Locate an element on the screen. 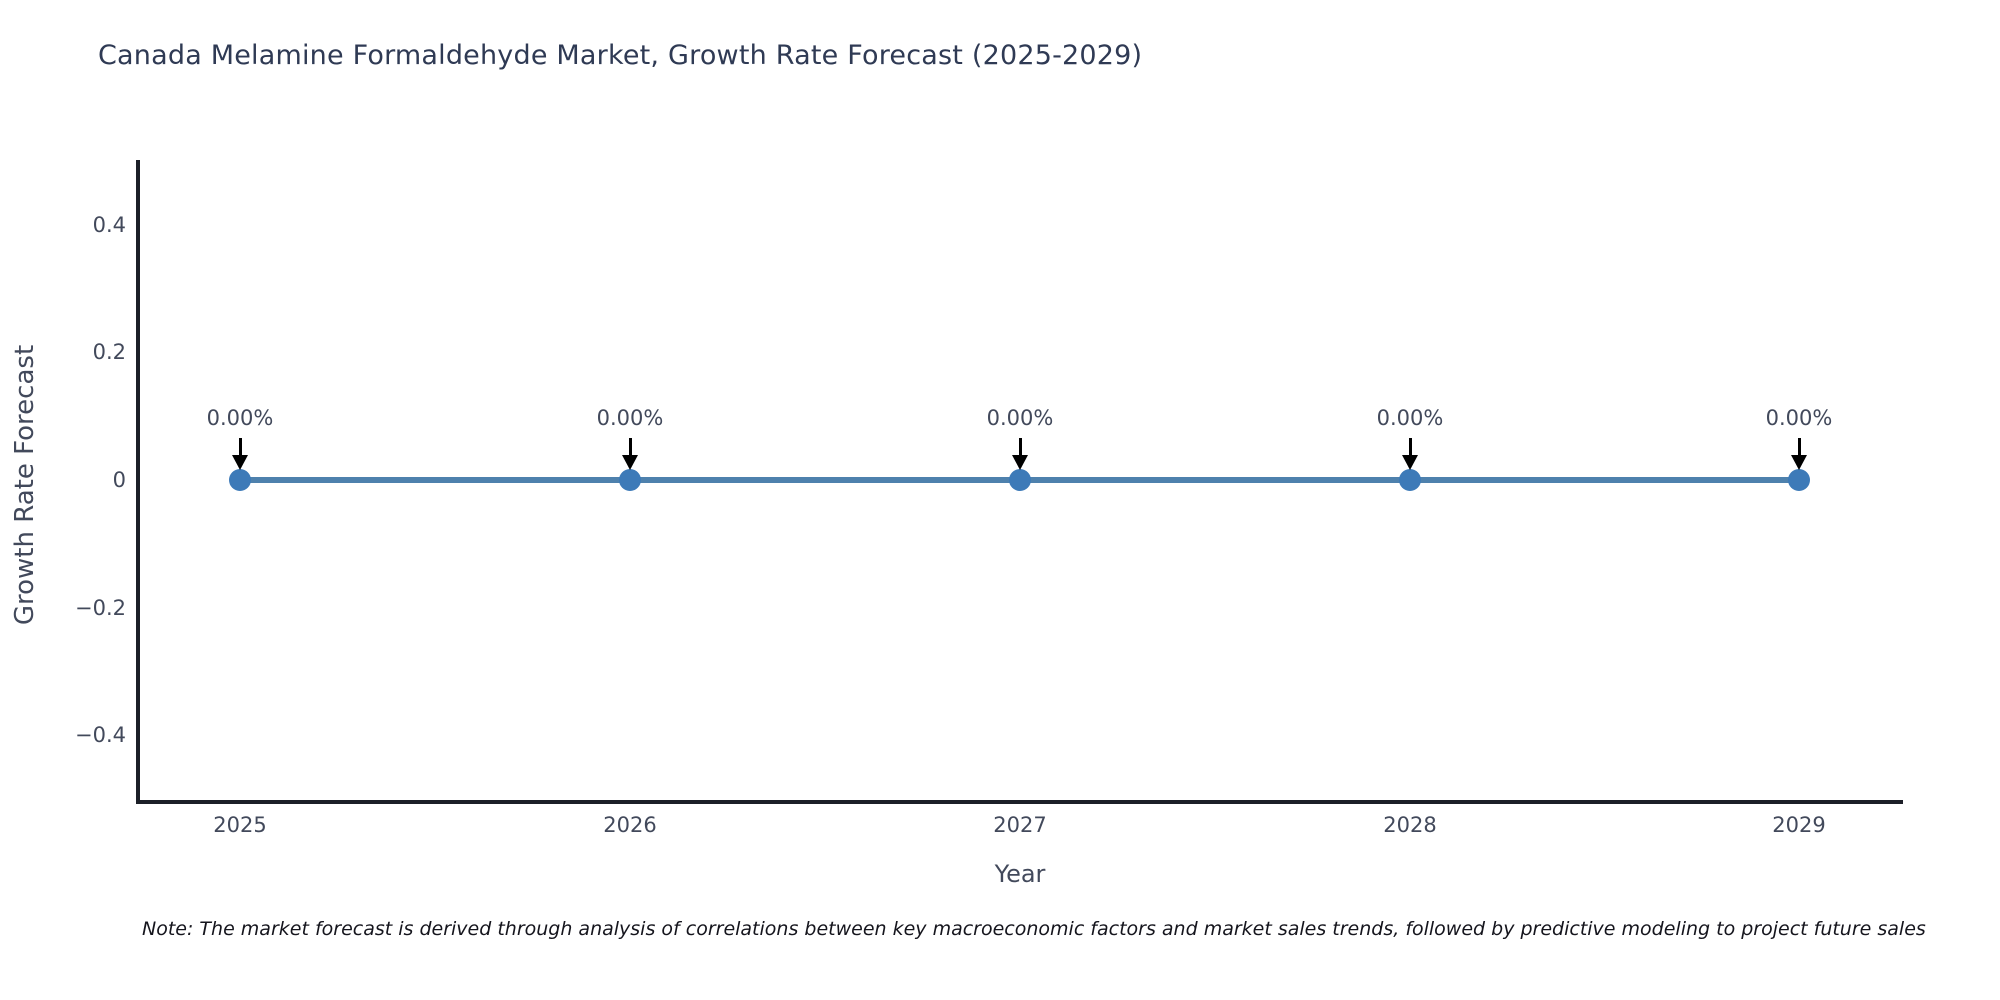 Image resolution: width=2000 pixels, height=1000 pixels. x-tick-label: 2026 is located at coordinates (630, 825).